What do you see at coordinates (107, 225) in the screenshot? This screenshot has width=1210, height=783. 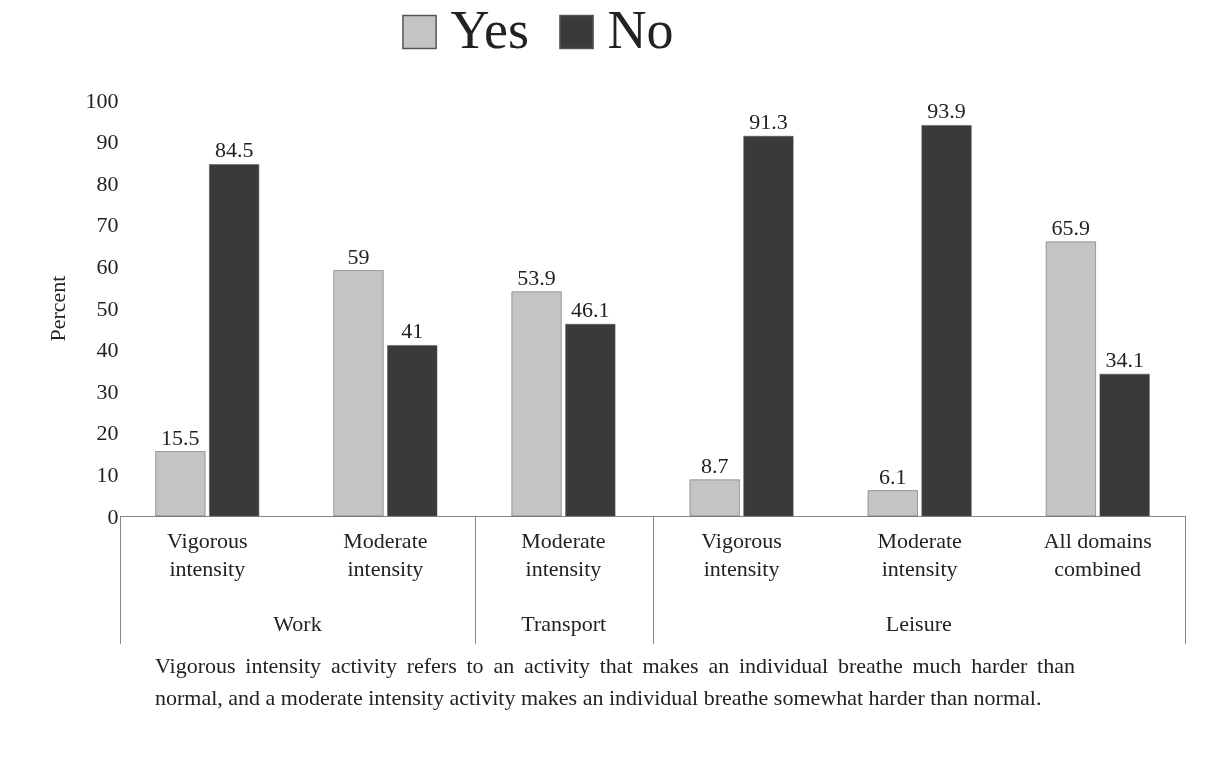 I see `y-tick-label: 70` at bounding box center [107, 225].